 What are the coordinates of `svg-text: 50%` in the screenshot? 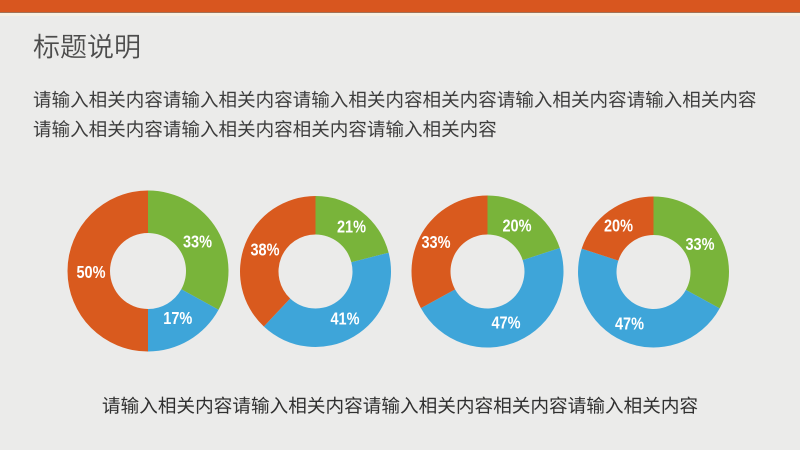 It's located at (91, 272).